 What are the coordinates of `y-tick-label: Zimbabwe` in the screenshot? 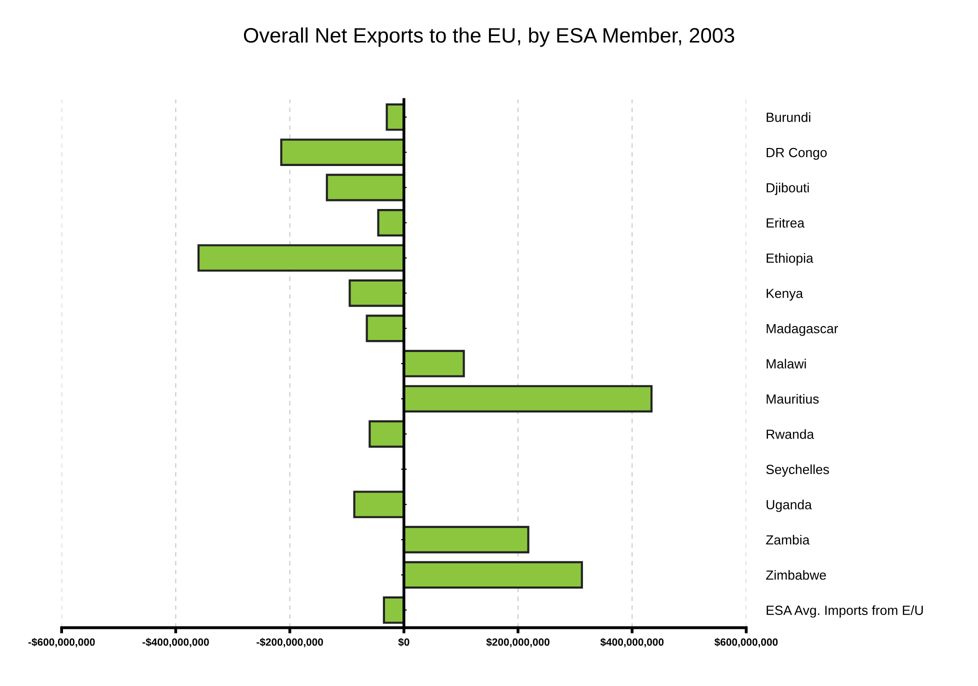 It's located at (796, 575).